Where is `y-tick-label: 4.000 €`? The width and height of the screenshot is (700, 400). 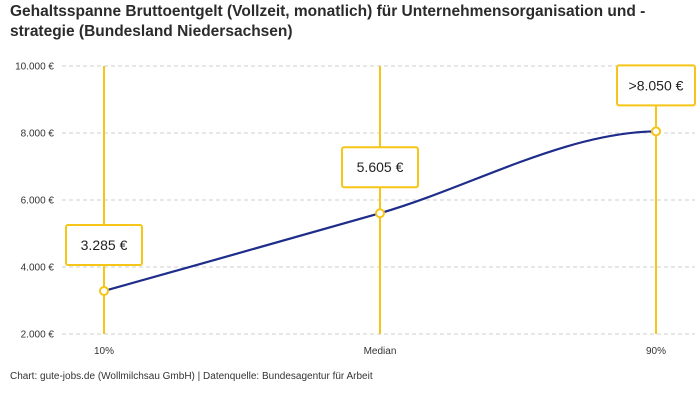 y-tick-label: 4.000 € is located at coordinates (38, 268).